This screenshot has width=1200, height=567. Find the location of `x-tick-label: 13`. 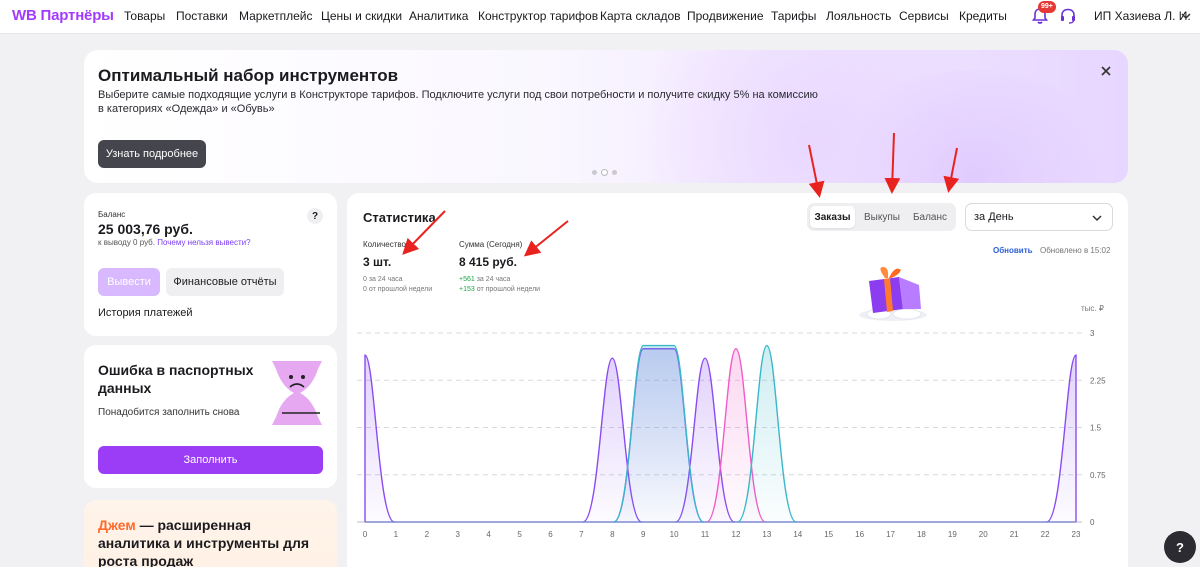

x-tick-label: 13 is located at coordinates (766, 534).